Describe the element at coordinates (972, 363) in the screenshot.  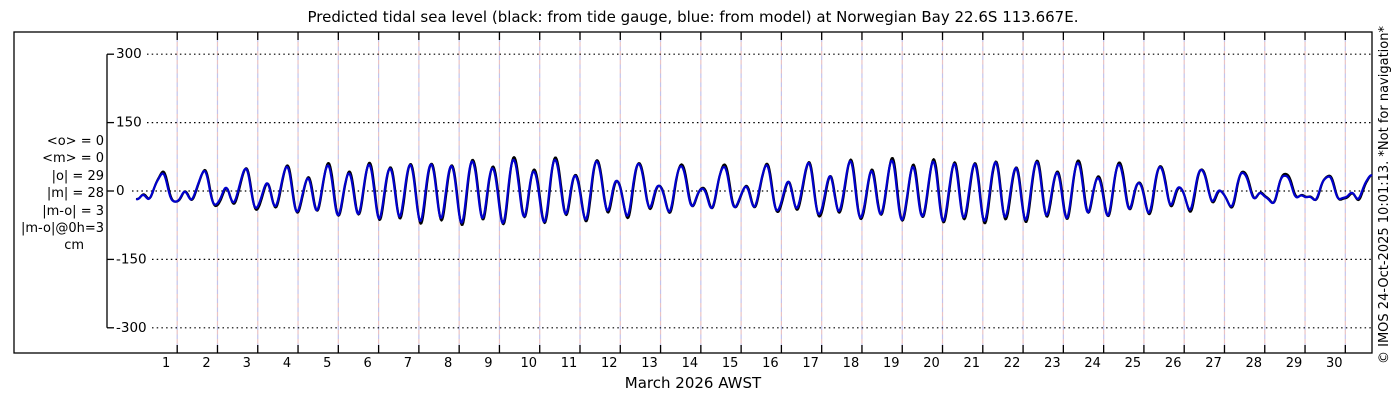
I see `x-tick-label: 21` at that location.